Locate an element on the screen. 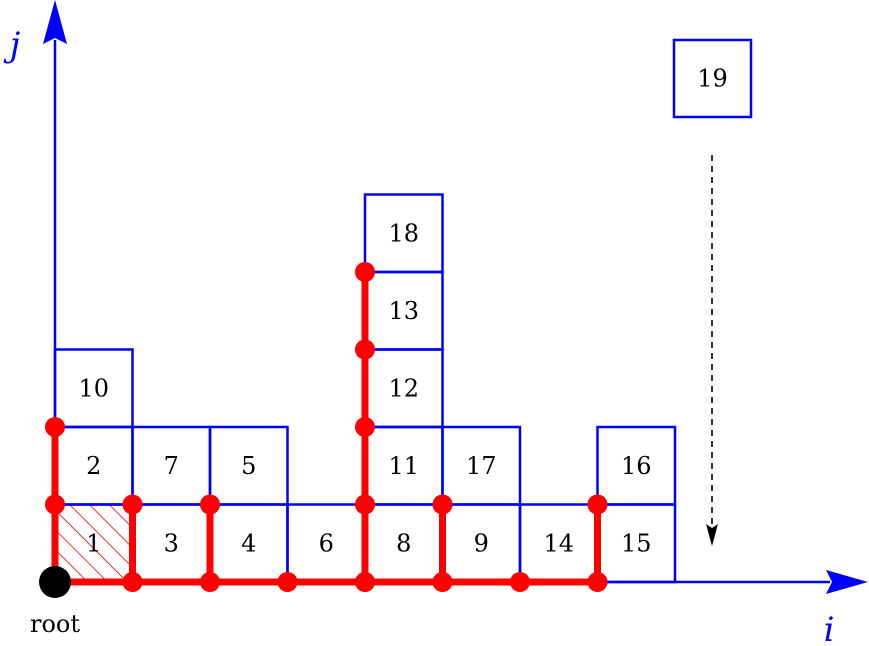  cell-7: 7 is located at coordinates (171, 465).